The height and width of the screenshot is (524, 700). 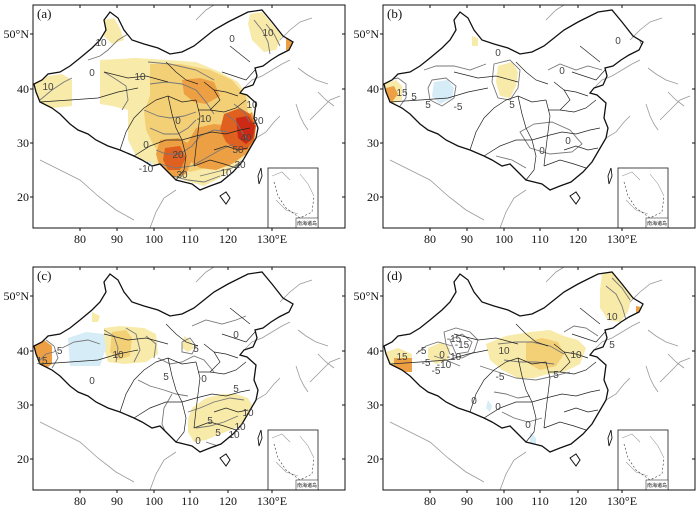 I want to click on contour-label: 15, so click(x=402, y=93).